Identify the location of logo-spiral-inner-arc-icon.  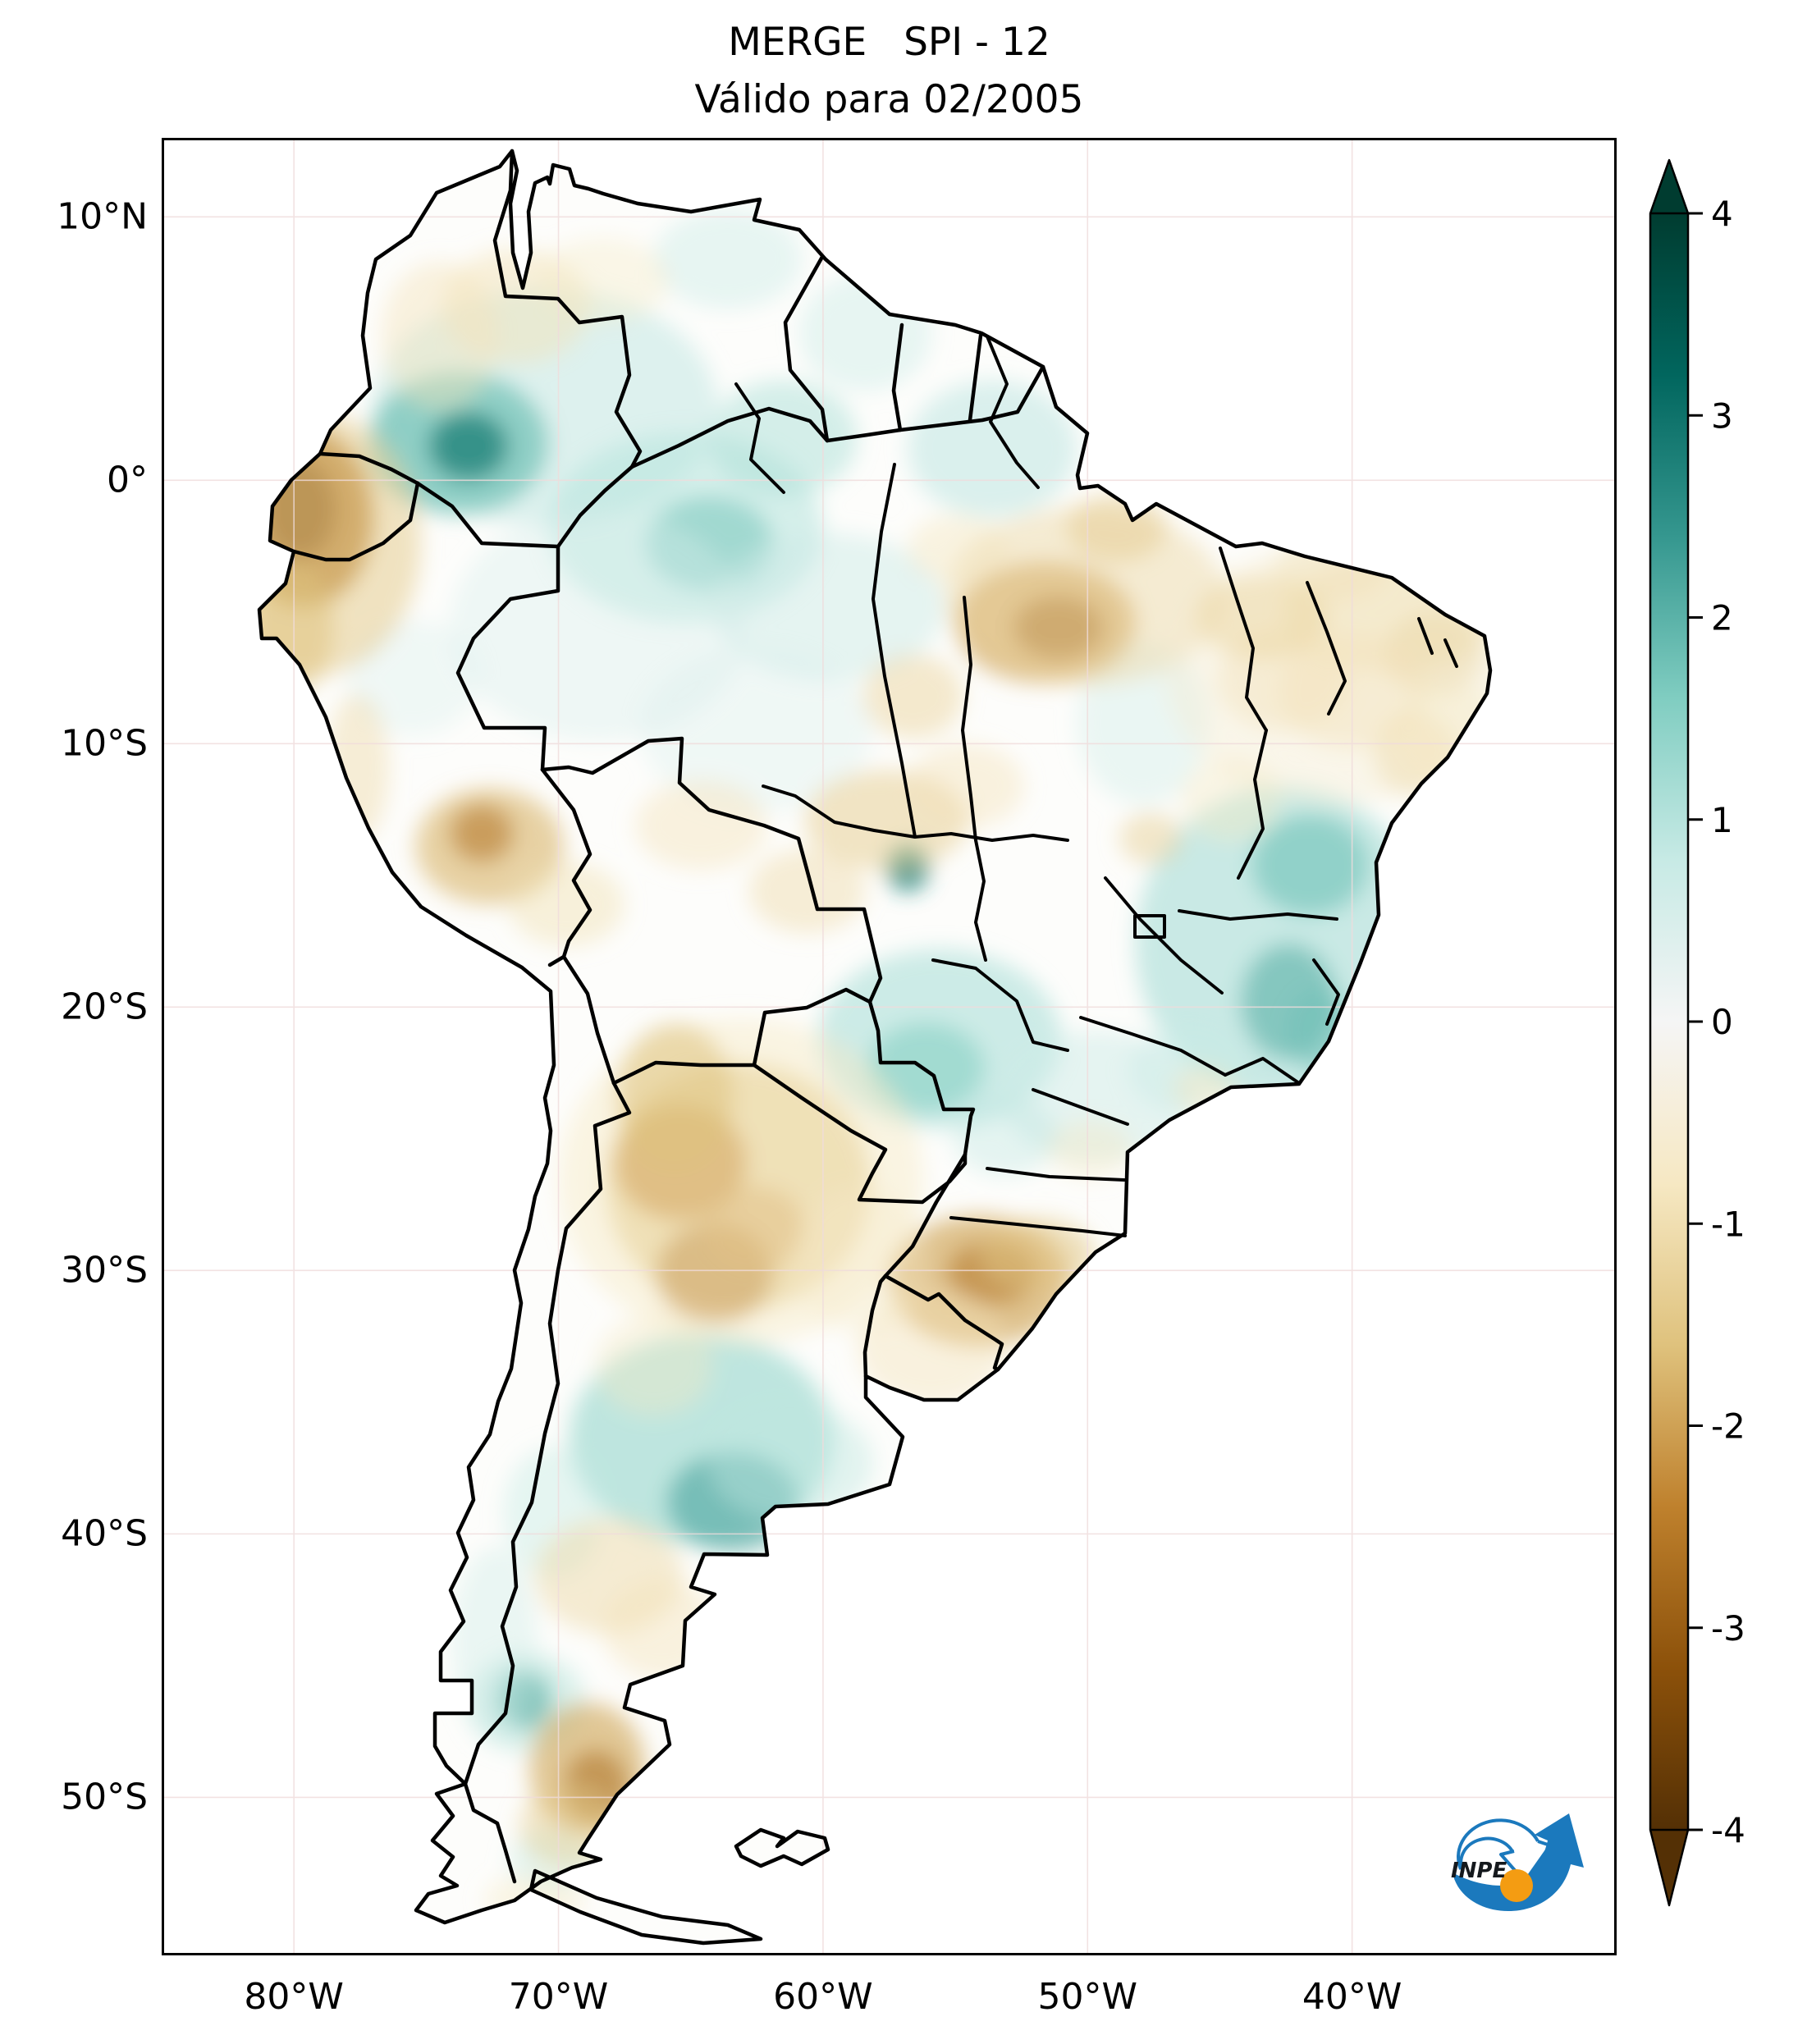
(1487, 1854).